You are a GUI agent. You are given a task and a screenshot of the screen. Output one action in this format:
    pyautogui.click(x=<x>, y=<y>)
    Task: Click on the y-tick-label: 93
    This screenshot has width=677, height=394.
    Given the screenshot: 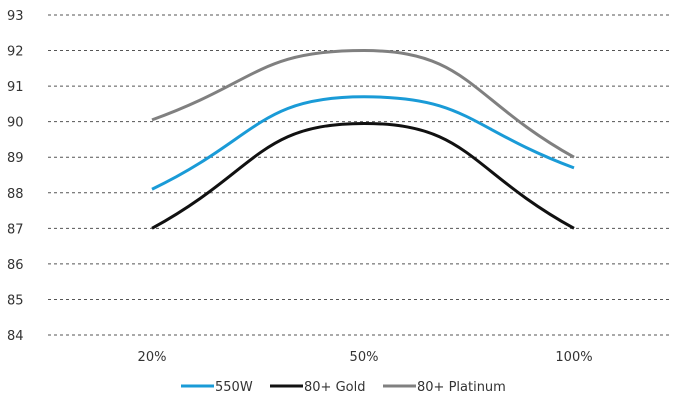 What is the action you would take?
    pyautogui.click(x=15, y=16)
    